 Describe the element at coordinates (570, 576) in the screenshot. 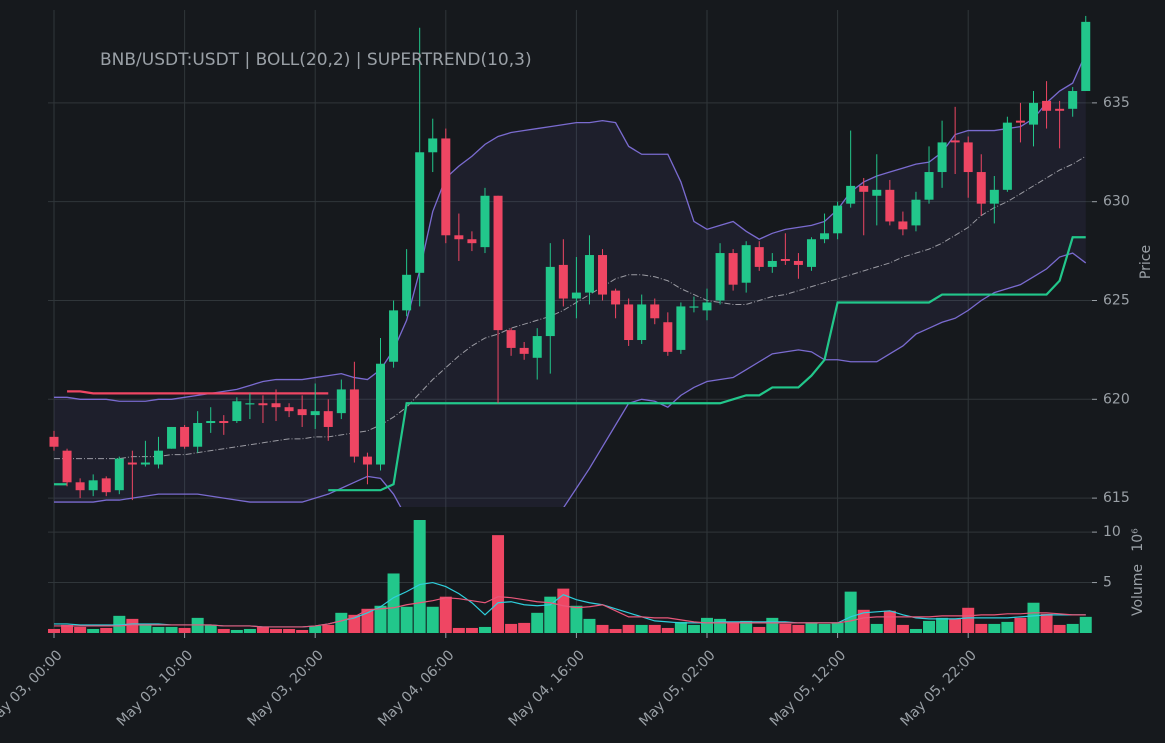

I see `volume-panel` at that location.